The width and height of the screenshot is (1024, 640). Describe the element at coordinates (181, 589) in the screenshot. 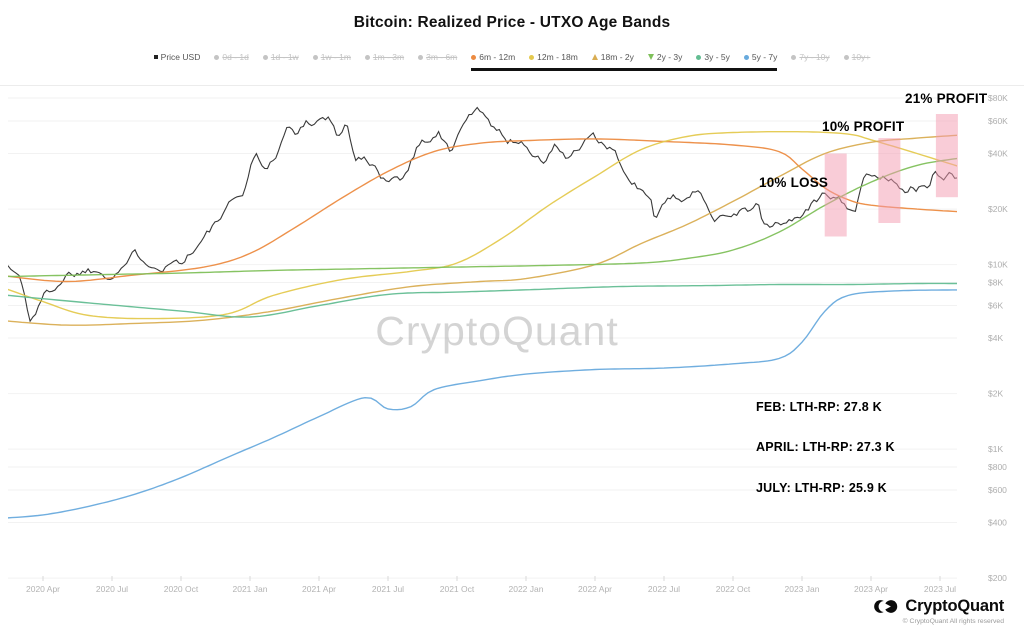

I see `x-axis-label-2020-Oct: 2020 Oct` at that location.